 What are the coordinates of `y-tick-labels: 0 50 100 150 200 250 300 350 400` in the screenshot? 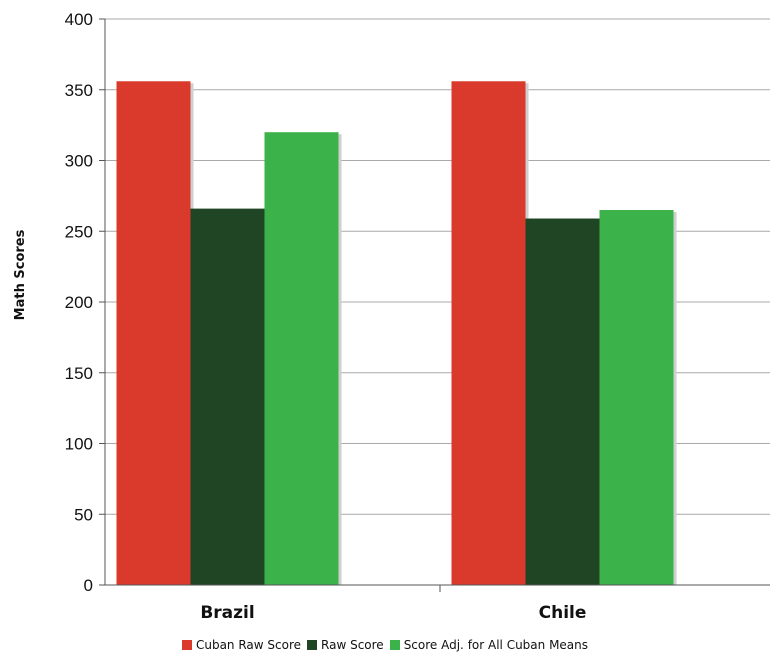 It's located at (79, 302).